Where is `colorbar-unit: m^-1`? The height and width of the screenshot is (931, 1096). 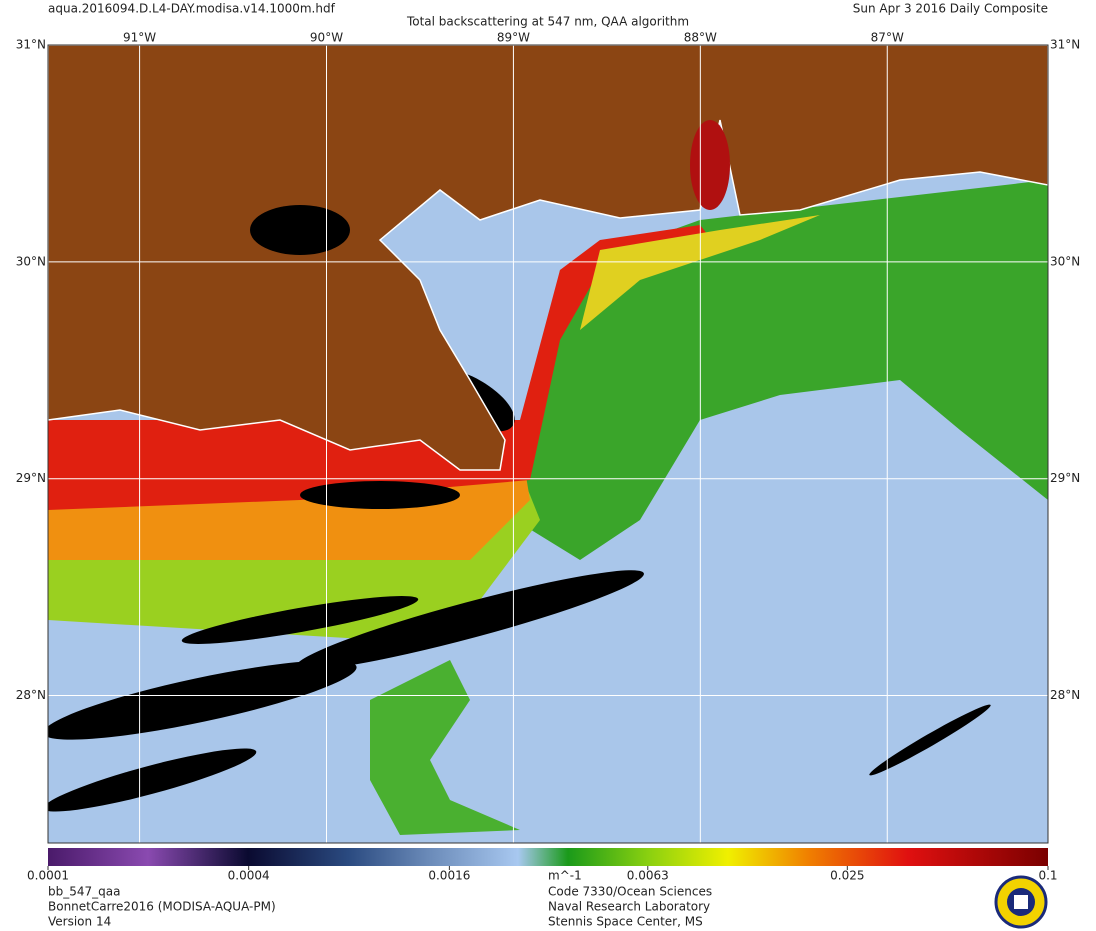 colorbar-unit: m^-1 is located at coordinates (565, 876).